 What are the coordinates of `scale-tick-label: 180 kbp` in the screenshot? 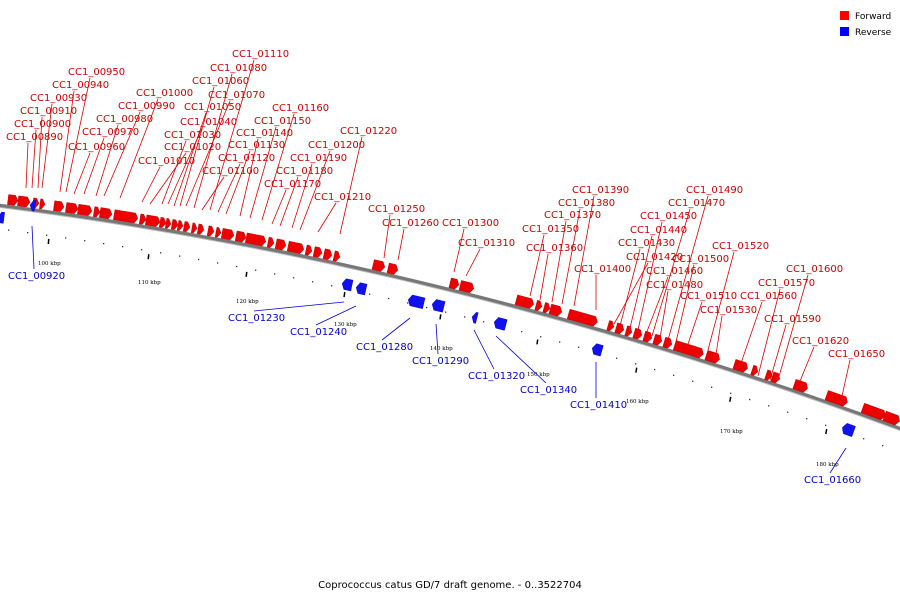 It's located at (827, 465).